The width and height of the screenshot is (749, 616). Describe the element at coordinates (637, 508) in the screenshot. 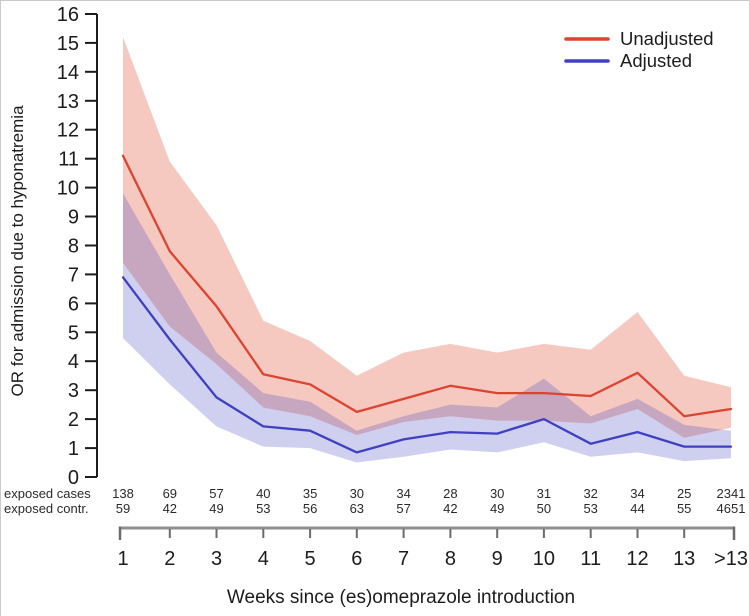

I see `exposed-controls-value: 44` at that location.